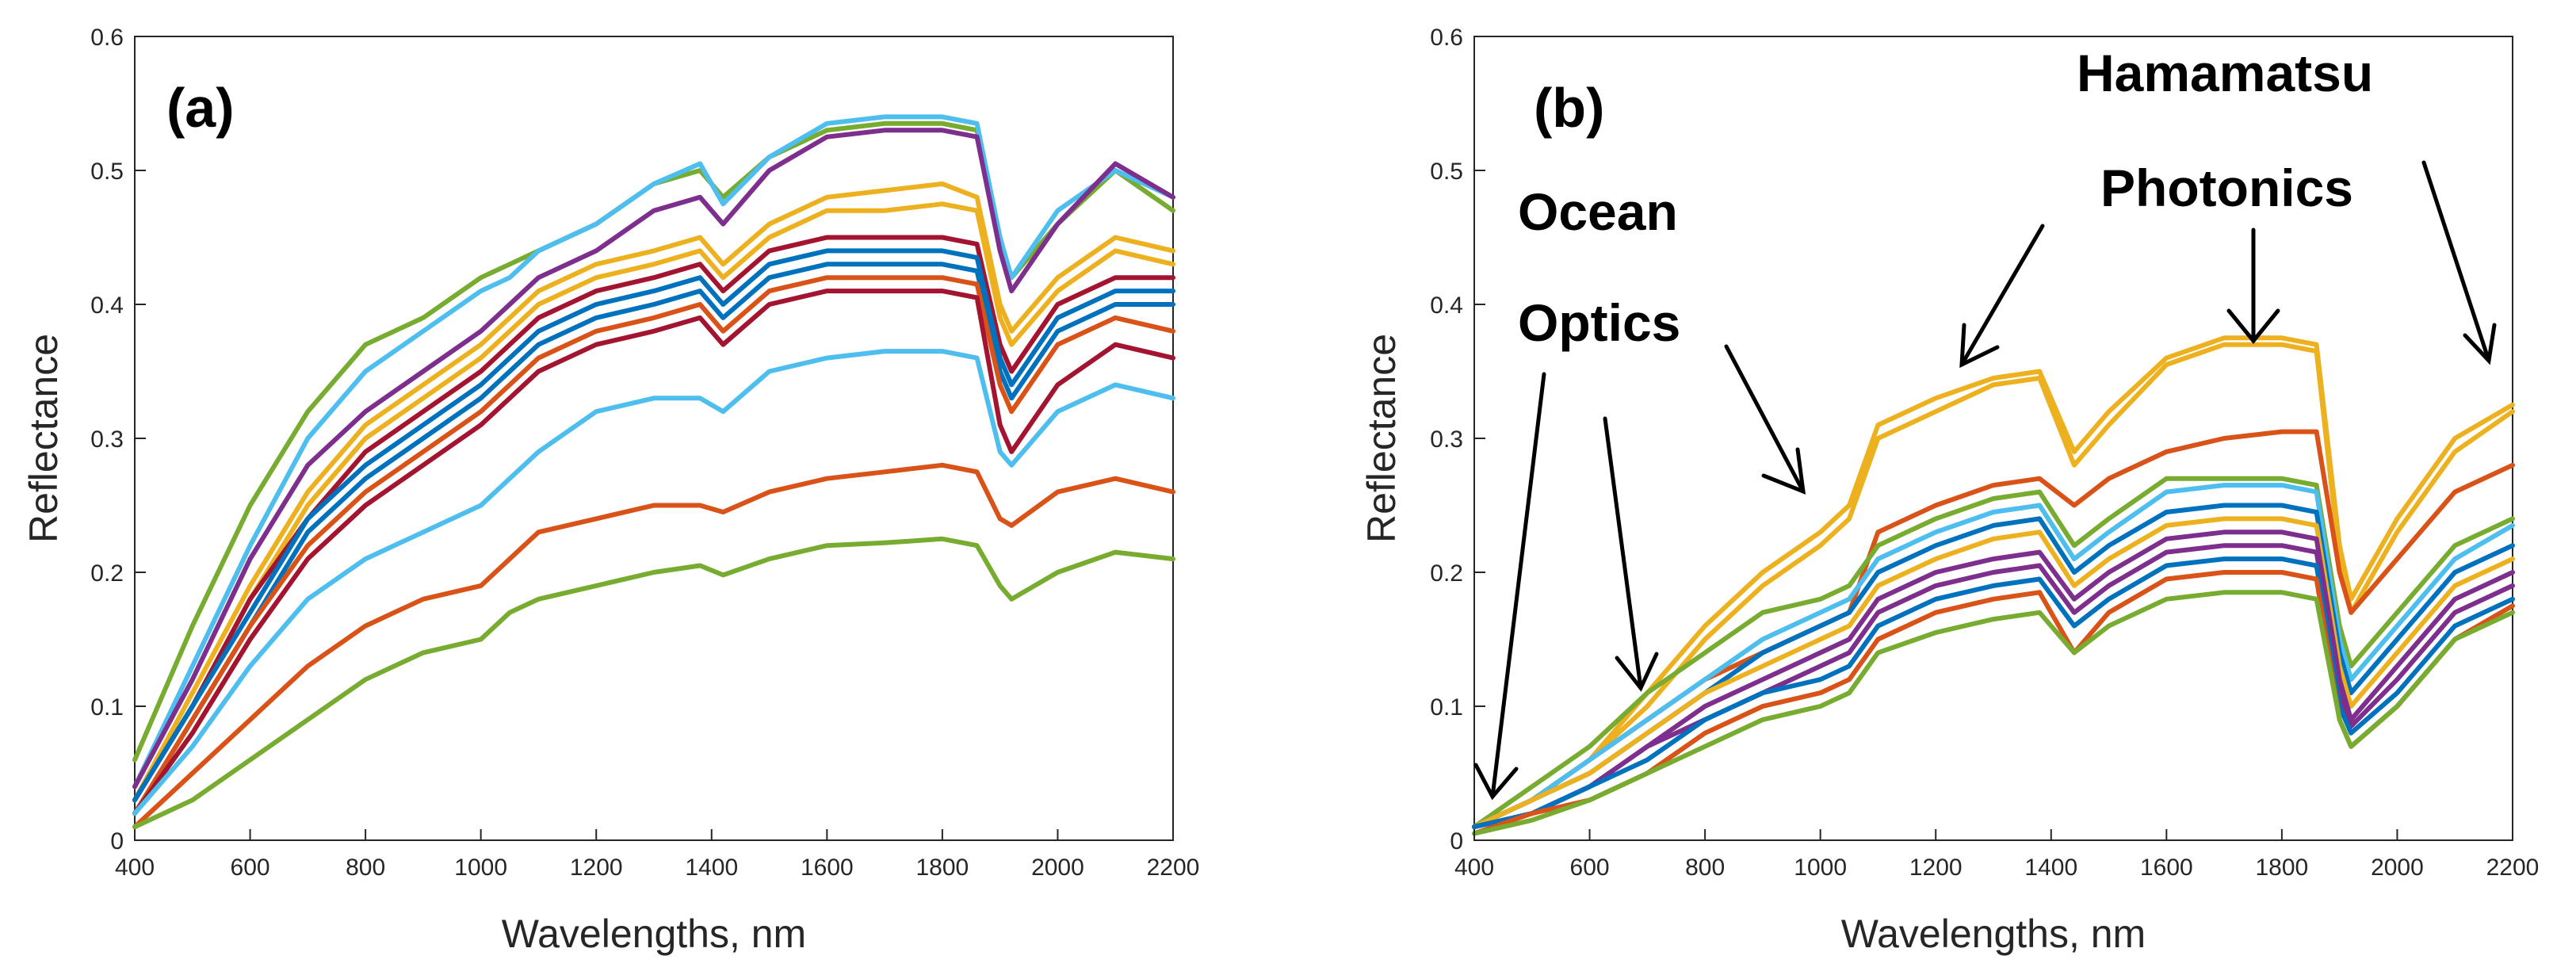 This screenshot has height=975, width=2576. I want to click on ytick-label-b-0.3: 0.3, so click(1446, 439).